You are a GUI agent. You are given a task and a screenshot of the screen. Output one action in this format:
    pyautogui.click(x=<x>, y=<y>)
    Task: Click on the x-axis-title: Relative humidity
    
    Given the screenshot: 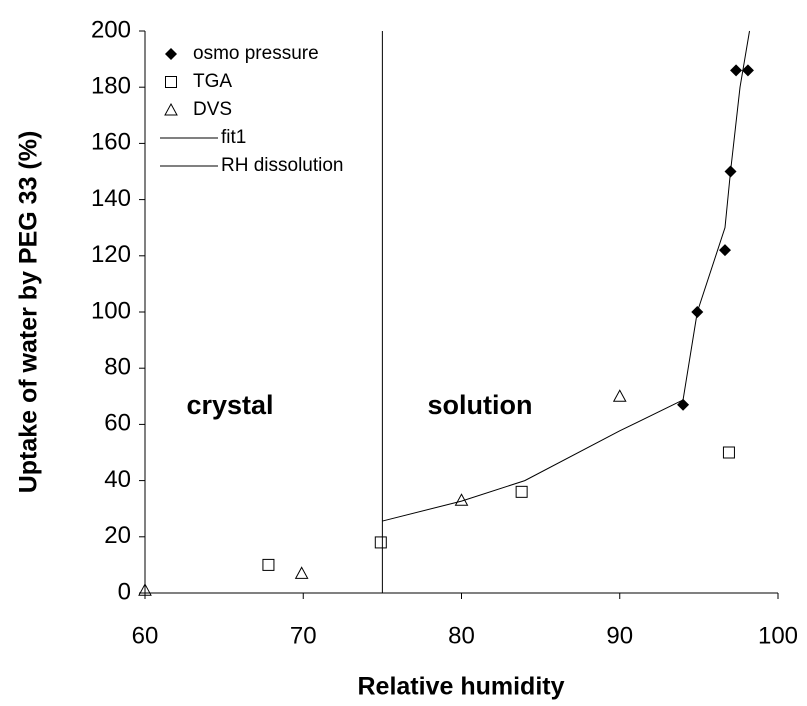 What is the action you would take?
    pyautogui.click(x=461, y=687)
    